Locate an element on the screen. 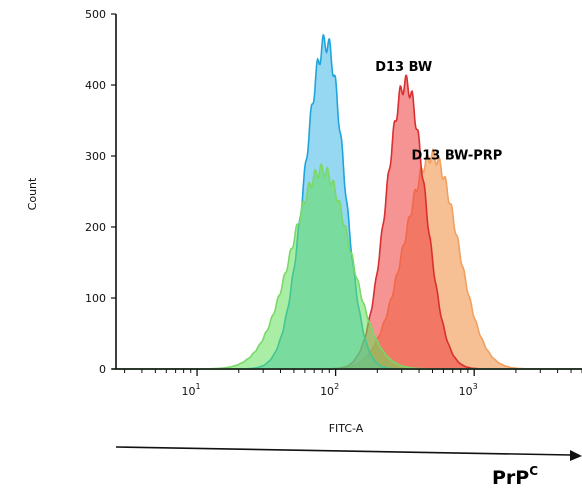 This screenshot has width=582, height=490. x-axis-label: FITC-A is located at coordinates (346, 428).